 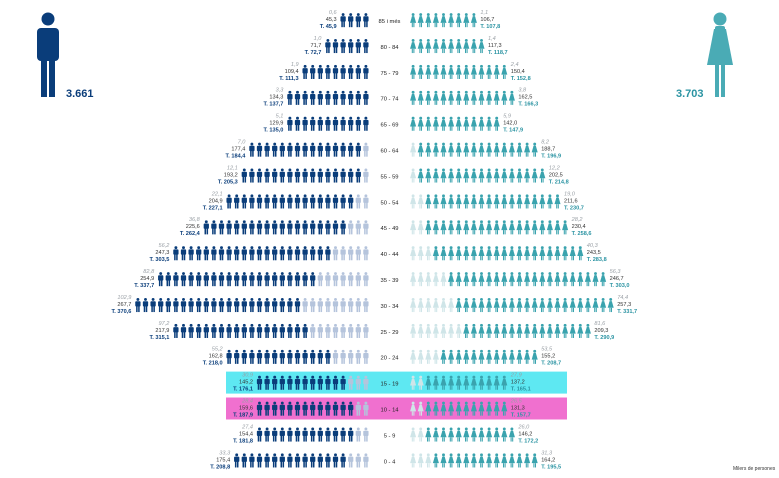 What do you see at coordinates (507, 117) in the screenshot?
I see `women-foreign-value: 5,9` at bounding box center [507, 117].